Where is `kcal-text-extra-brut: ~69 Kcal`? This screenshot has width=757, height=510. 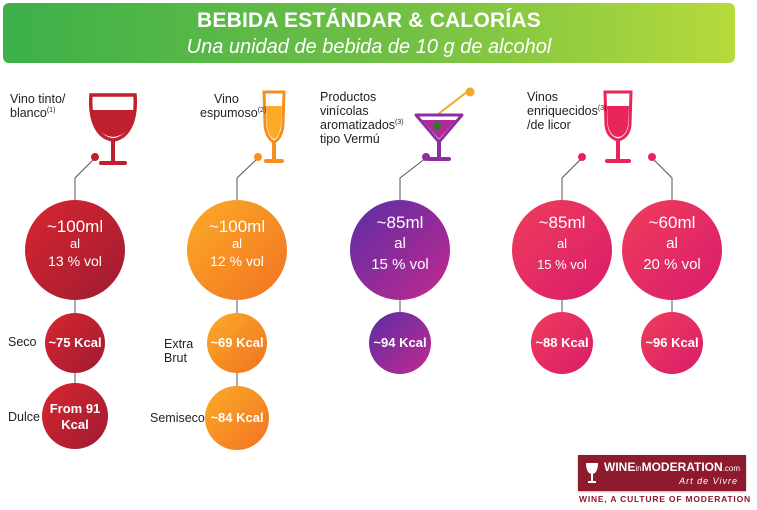 kcal-text-extra-brut: ~69 Kcal is located at coordinates (237, 342).